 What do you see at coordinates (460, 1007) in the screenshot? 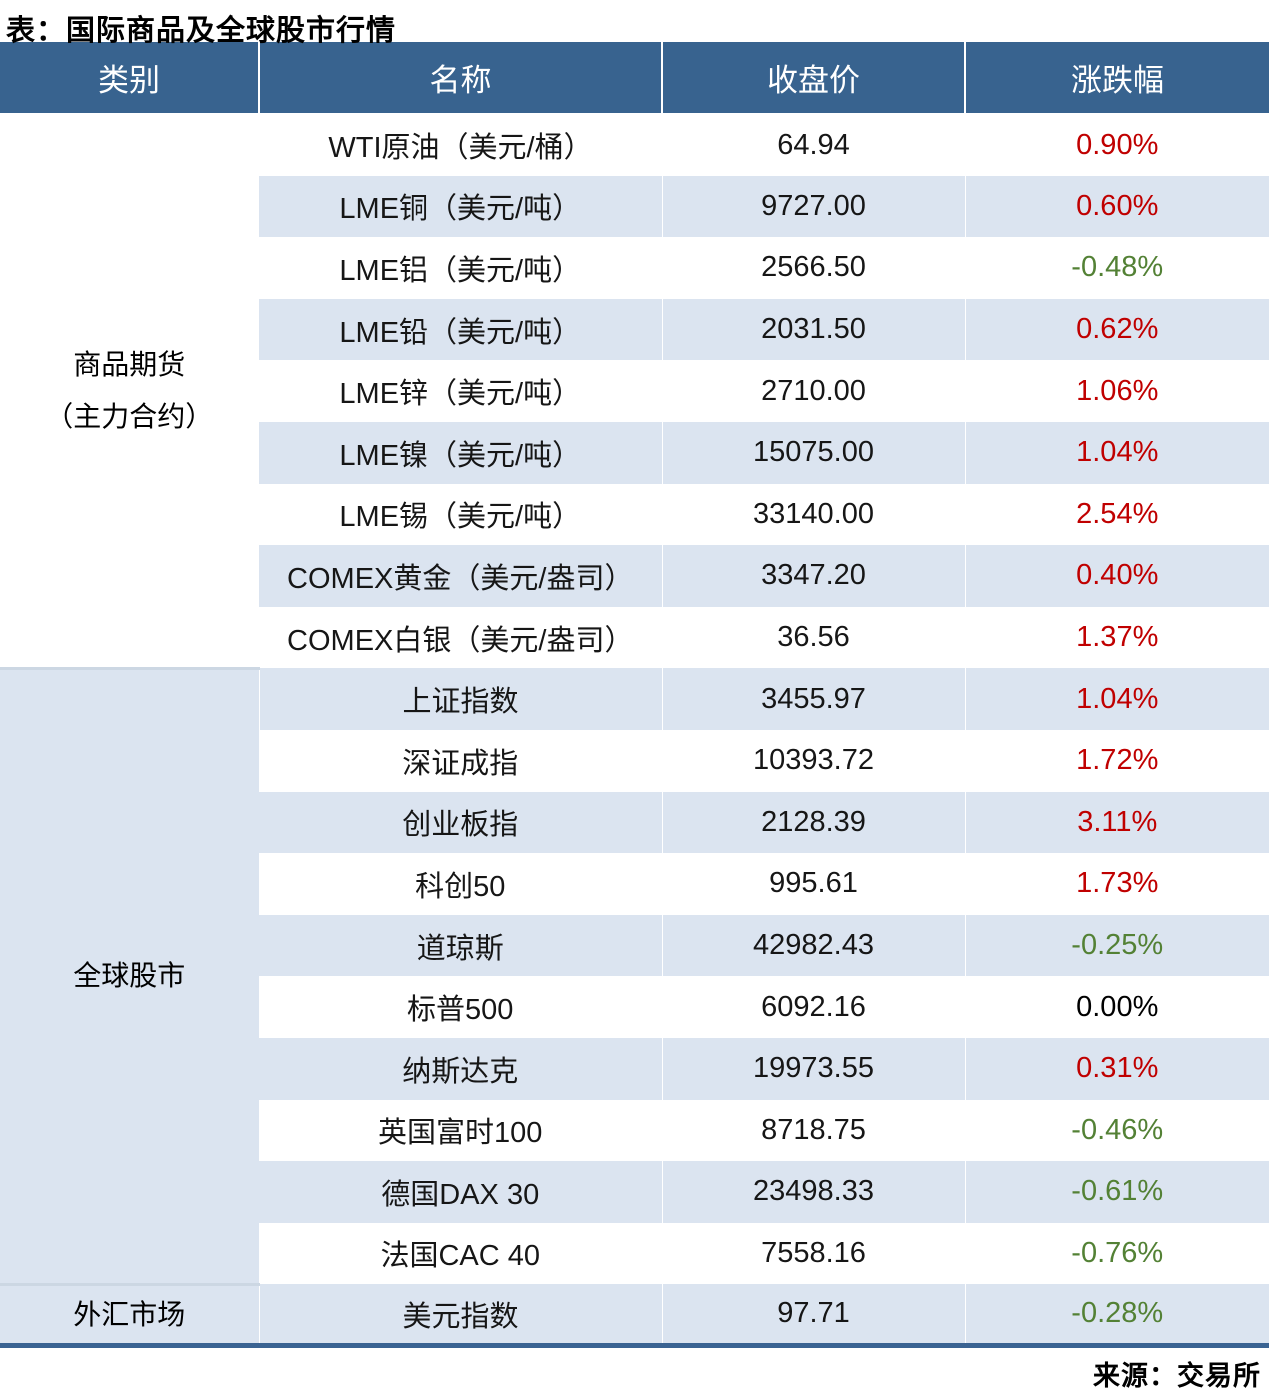
I see `name-cell: 标普500` at bounding box center [460, 1007].